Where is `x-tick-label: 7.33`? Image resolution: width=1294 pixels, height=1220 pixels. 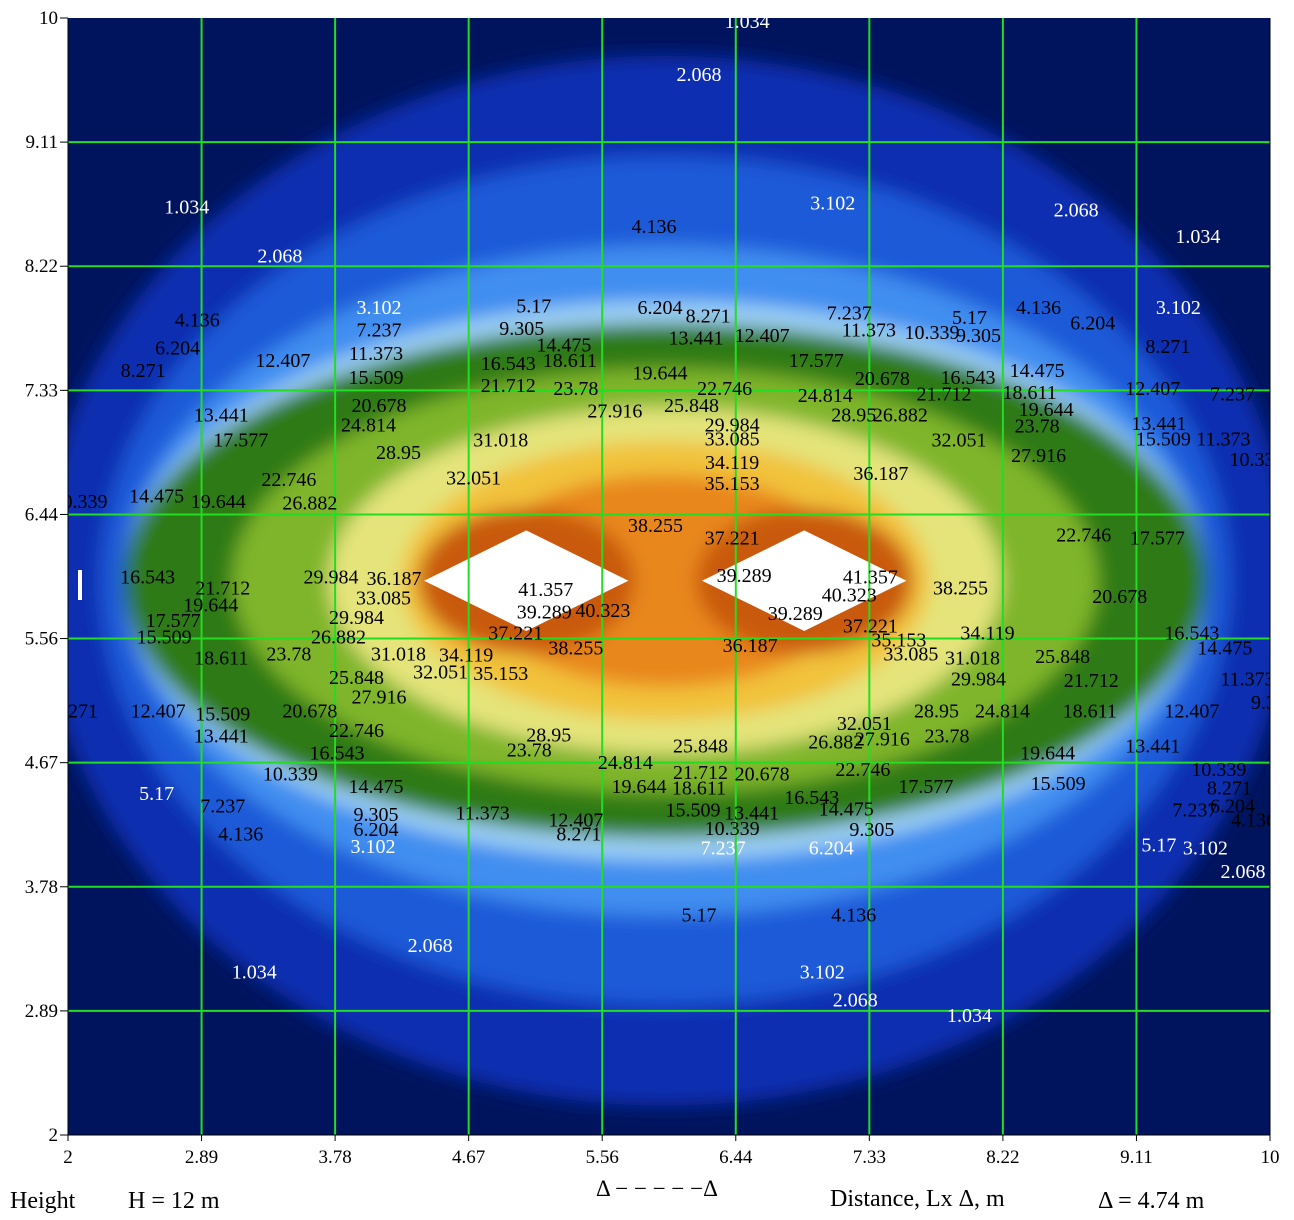
x-tick-label: 7.33 is located at coordinates (869, 1157).